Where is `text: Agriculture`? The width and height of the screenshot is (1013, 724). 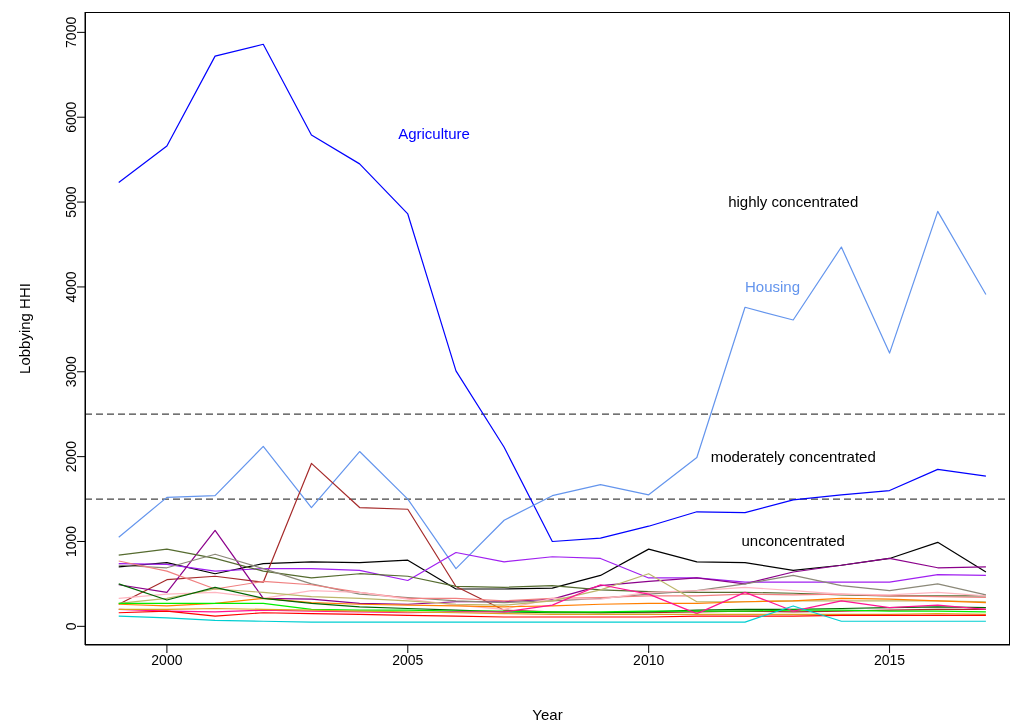 text: Agriculture is located at coordinates (434, 134).